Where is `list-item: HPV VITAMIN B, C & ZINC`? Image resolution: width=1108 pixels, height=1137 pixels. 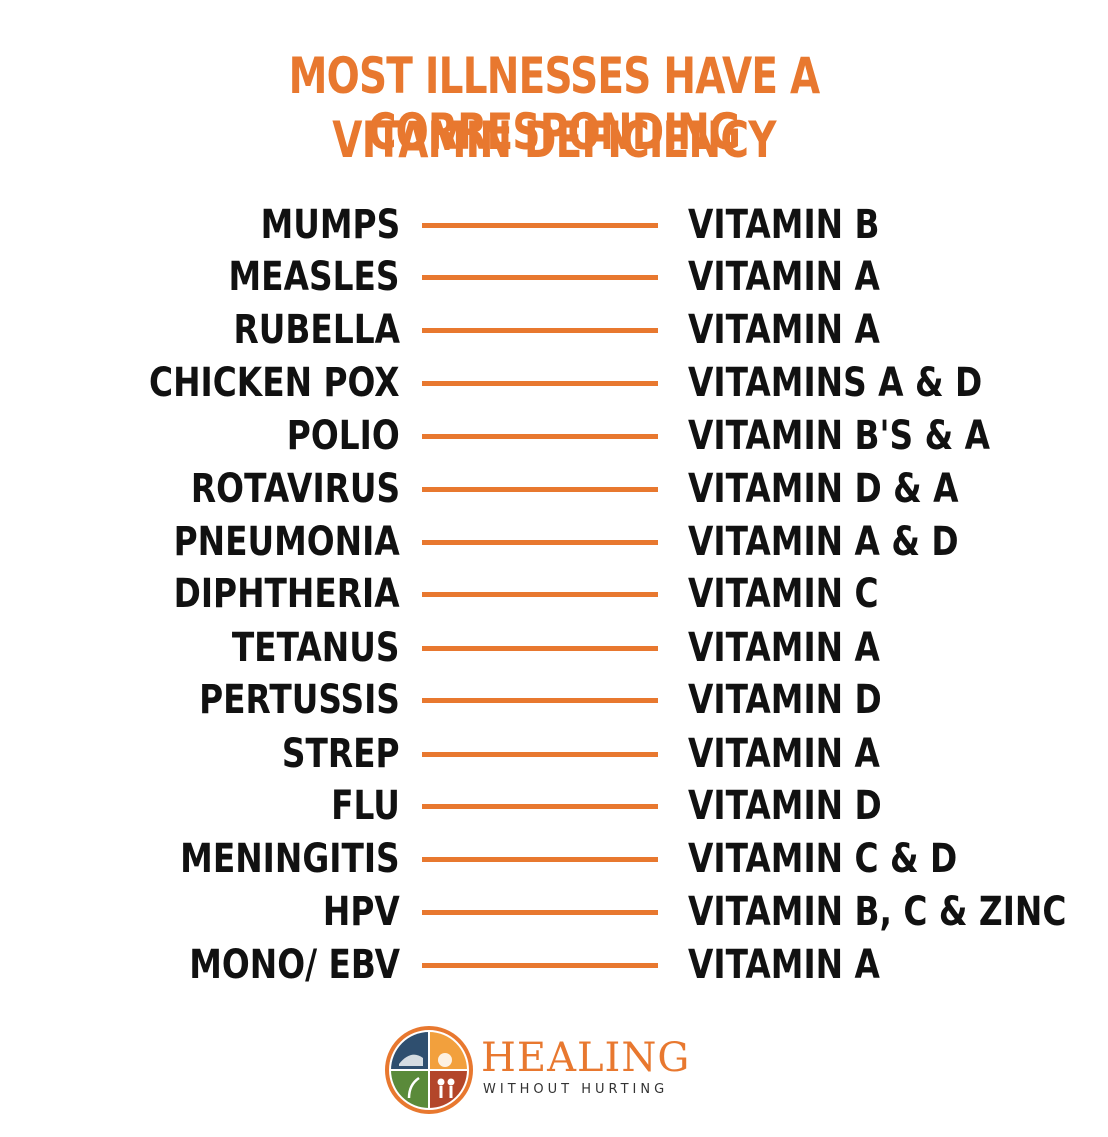 list-item: HPV VITAMIN B, C & ZINC is located at coordinates (554, 912).